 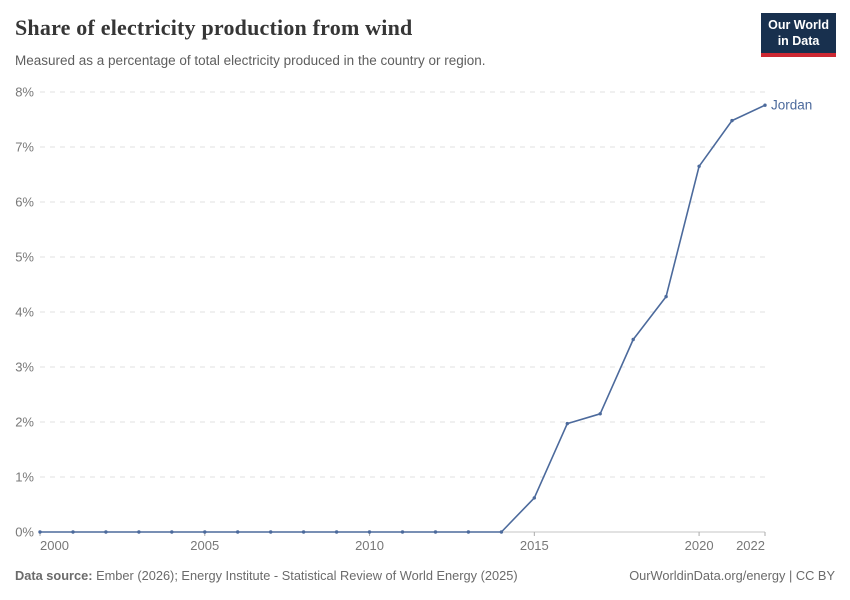 What do you see at coordinates (24, 202) in the screenshot?
I see `y-axis-label: 6%` at bounding box center [24, 202].